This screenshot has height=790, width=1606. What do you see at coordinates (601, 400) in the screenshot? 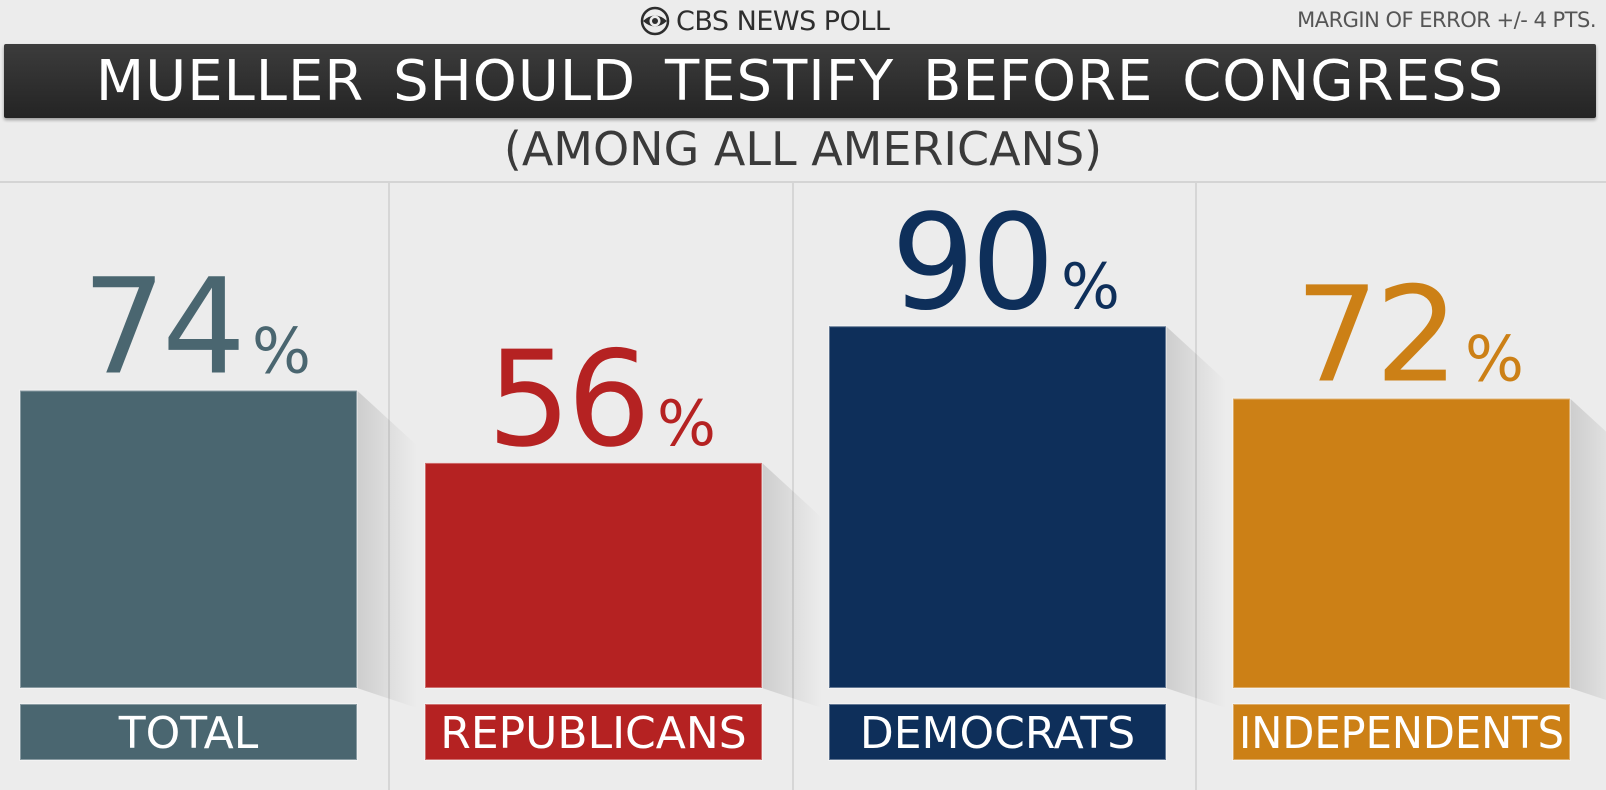
I see `value-label: 56%` at bounding box center [601, 400].